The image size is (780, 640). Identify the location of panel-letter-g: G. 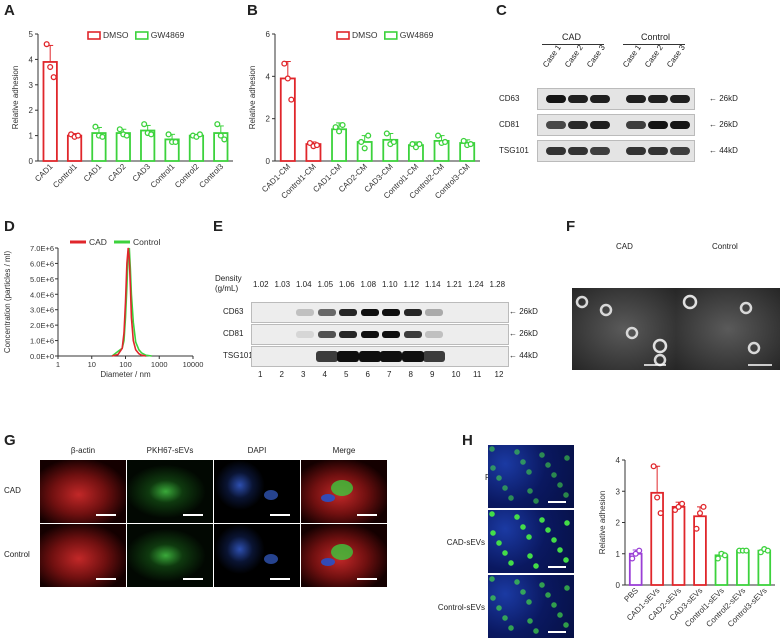
(10, 440).